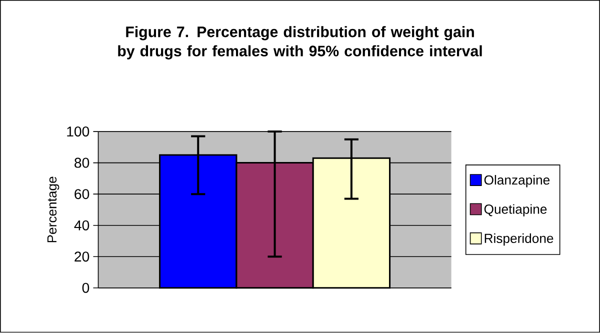 The height and width of the screenshot is (333, 600). I want to click on y-tick-label: 80, so click(82, 163).